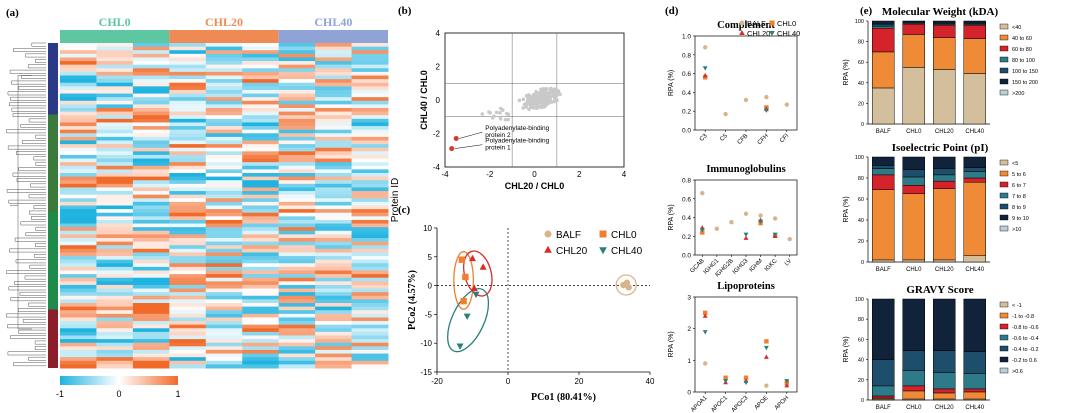 This screenshot has height=413, width=1080. What do you see at coordinates (1025, 339) in the screenshot?
I see `legend-label: -0.6 to -0.4` at bounding box center [1025, 339].